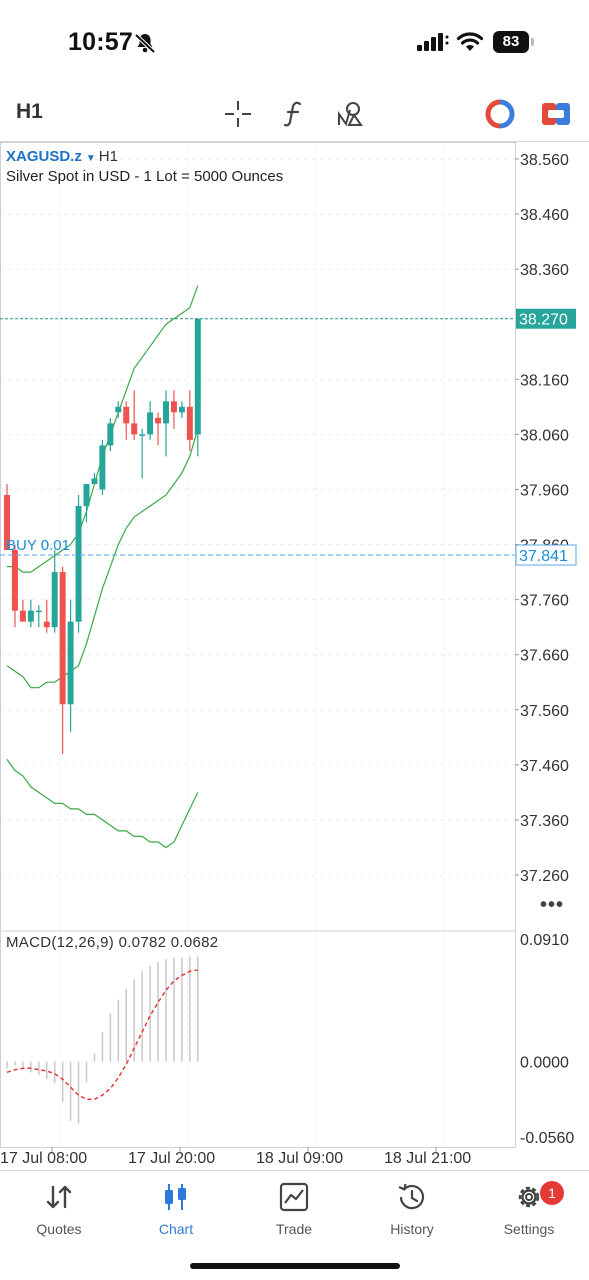 The height and width of the screenshot is (1280, 589). Describe the element at coordinates (433, 44) in the screenshot. I see `cellular-signal-icon` at that location.